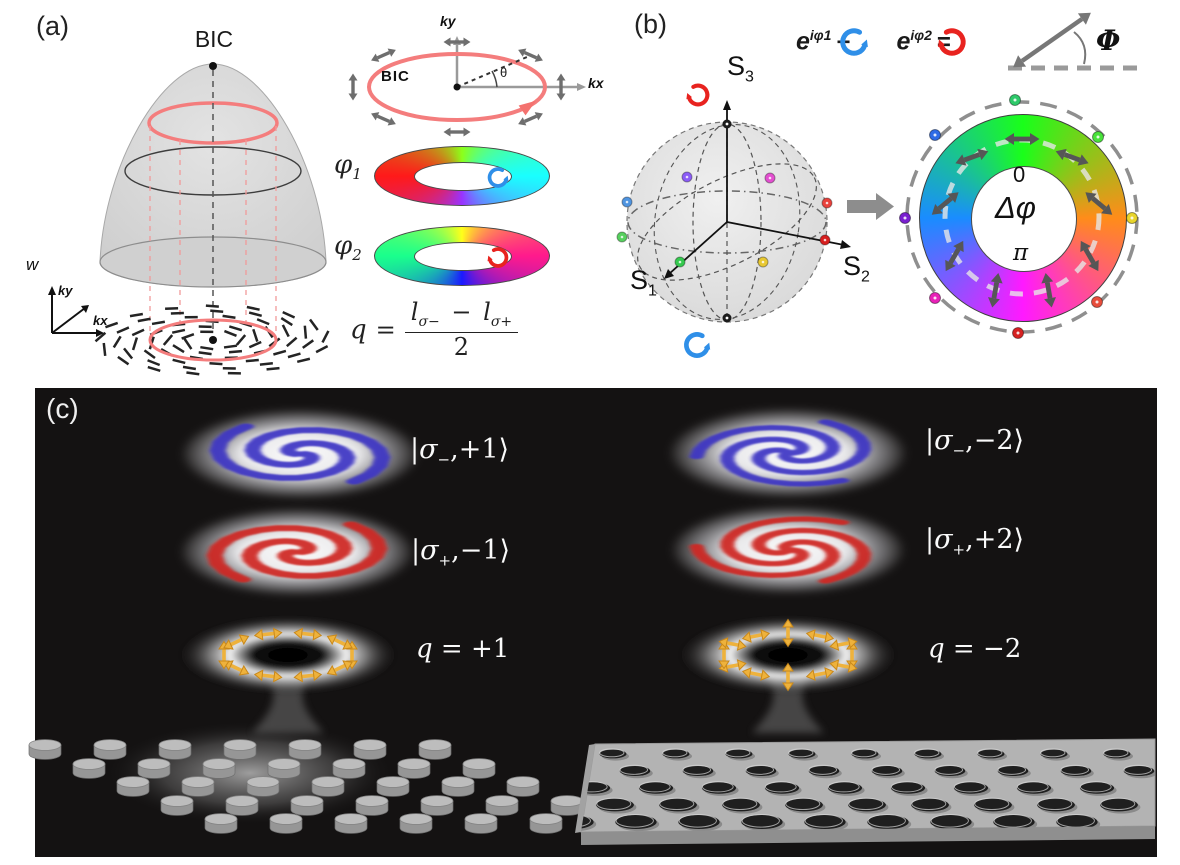 The image size is (1180, 865). Describe the element at coordinates (463, 649) in the screenshot. I see `q-plus1-label: q = +1` at that location.